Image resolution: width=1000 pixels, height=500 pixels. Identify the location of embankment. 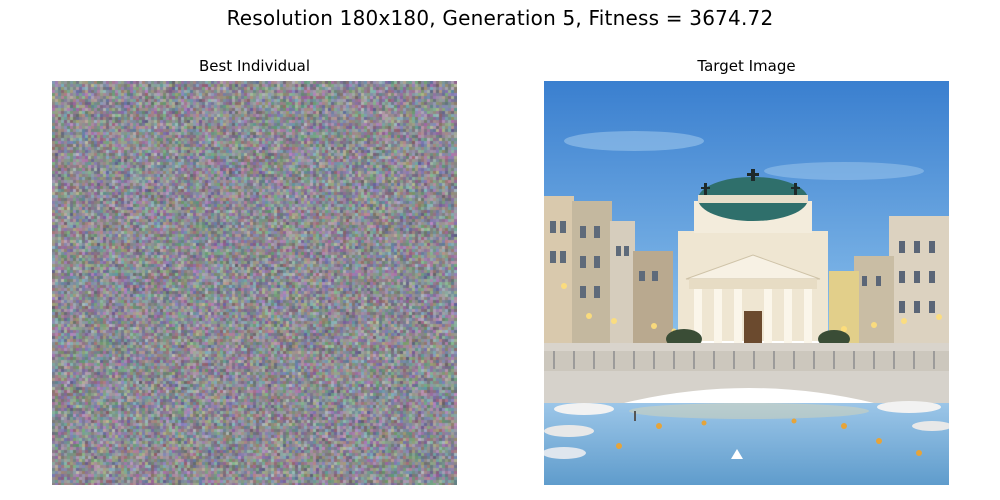
(746, 347).